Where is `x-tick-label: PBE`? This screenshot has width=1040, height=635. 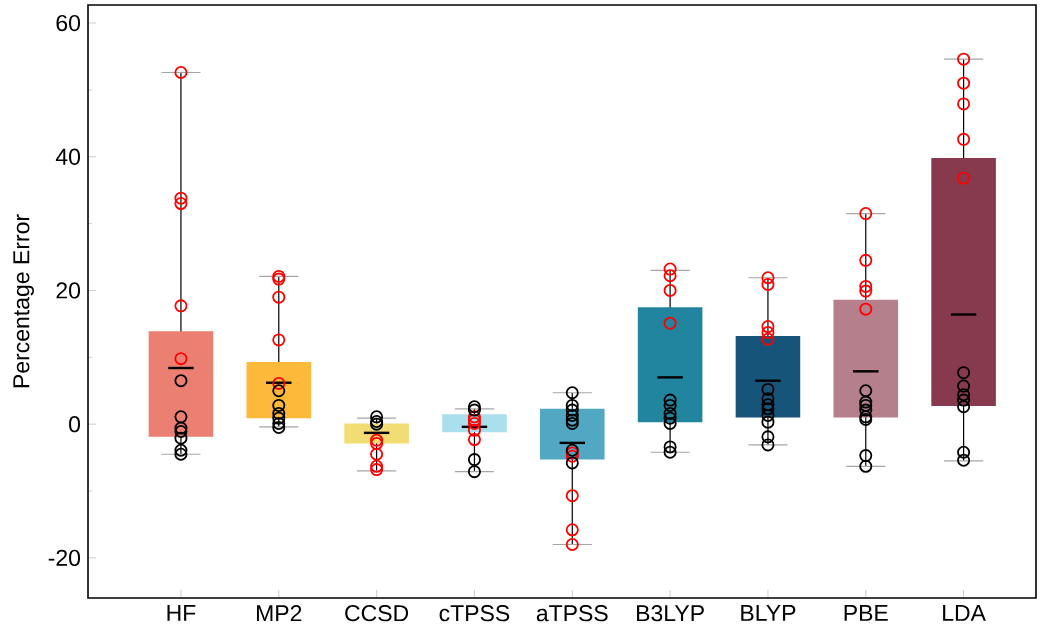
x-tick-label: PBE is located at coordinates (866, 613).